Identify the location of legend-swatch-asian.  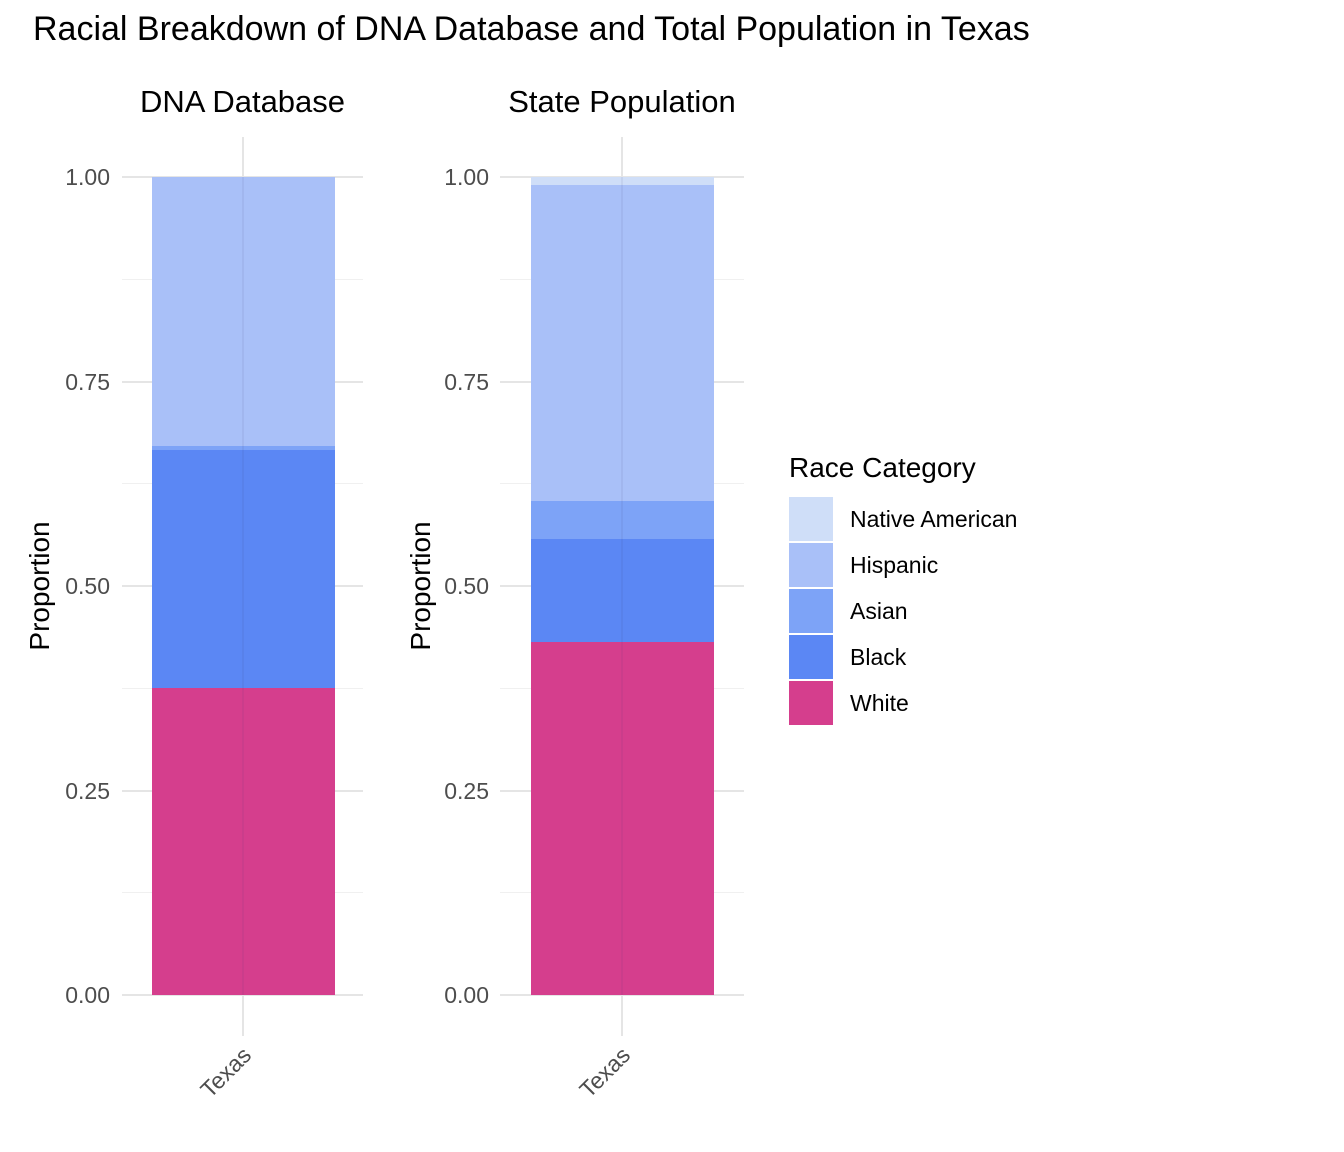
(811, 611).